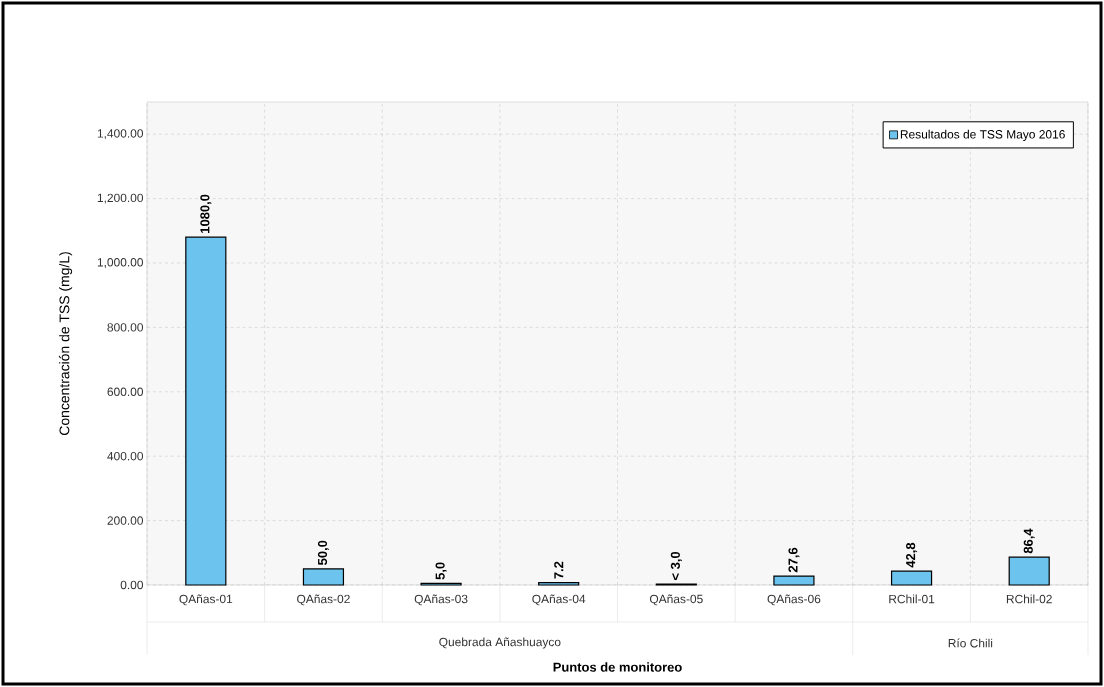  I want to click on y-tick-label: 1,000.00, so click(120, 263).